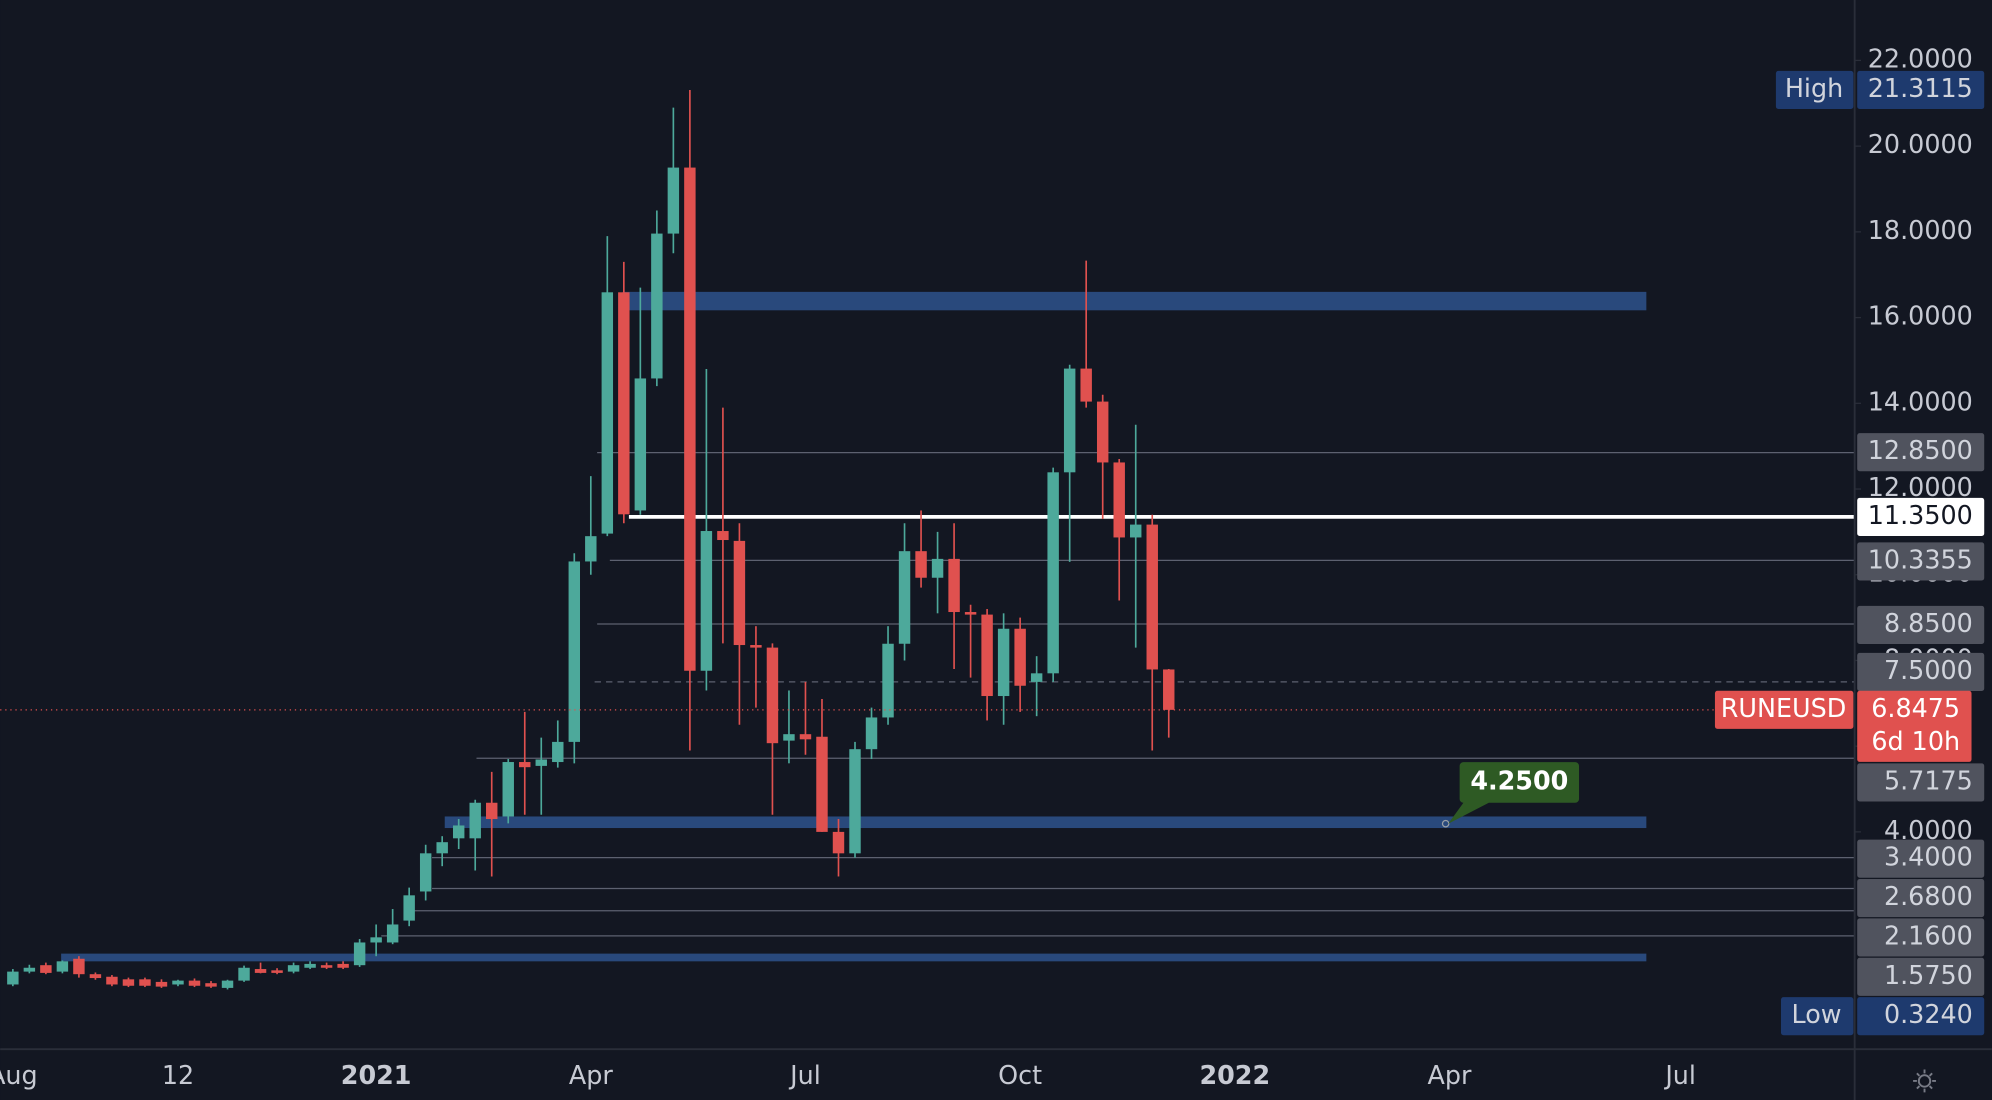  I want to click on level-label: 5.7175, so click(1928, 780).